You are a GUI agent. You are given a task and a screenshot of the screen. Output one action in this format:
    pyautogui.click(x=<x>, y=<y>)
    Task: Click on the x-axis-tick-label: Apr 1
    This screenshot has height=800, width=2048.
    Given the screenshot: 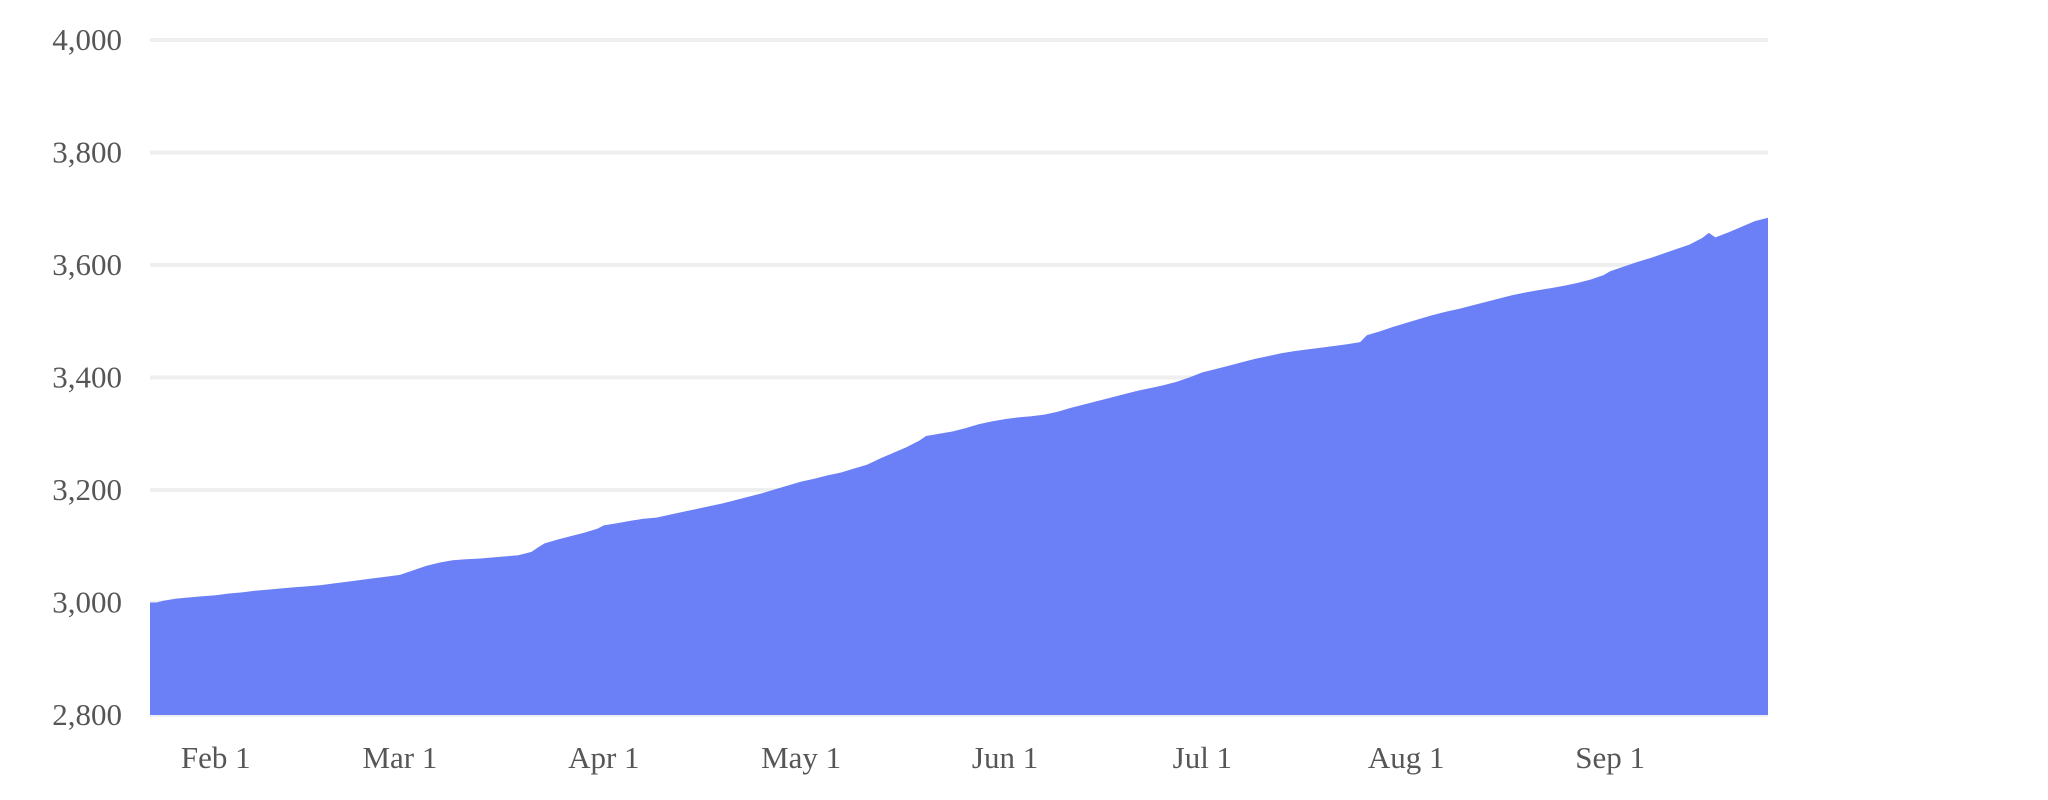 What is the action you would take?
    pyautogui.click(x=603, y=757)
    